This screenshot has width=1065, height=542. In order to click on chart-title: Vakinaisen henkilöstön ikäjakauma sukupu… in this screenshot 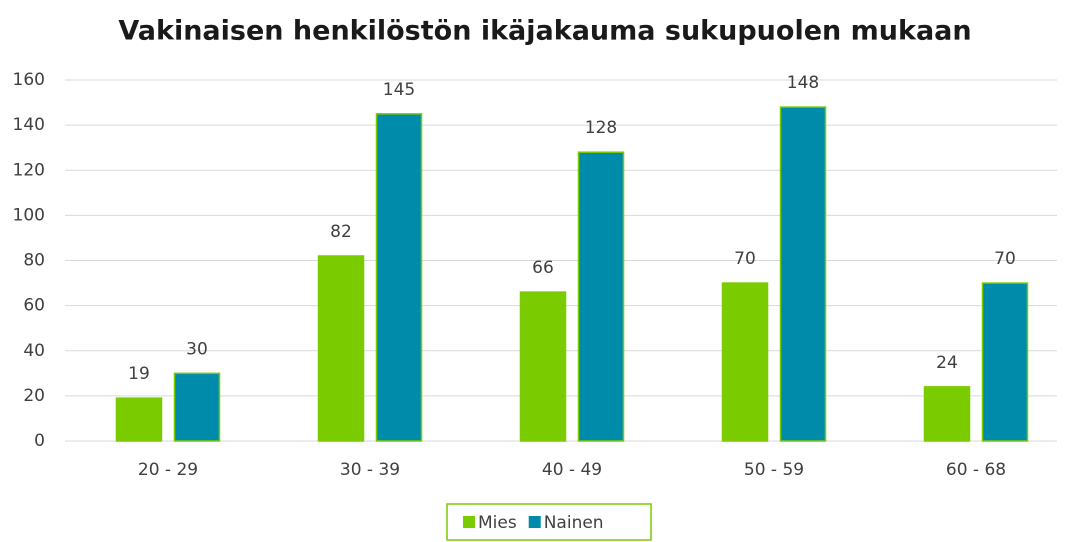, I will do `click(544, 31)`.